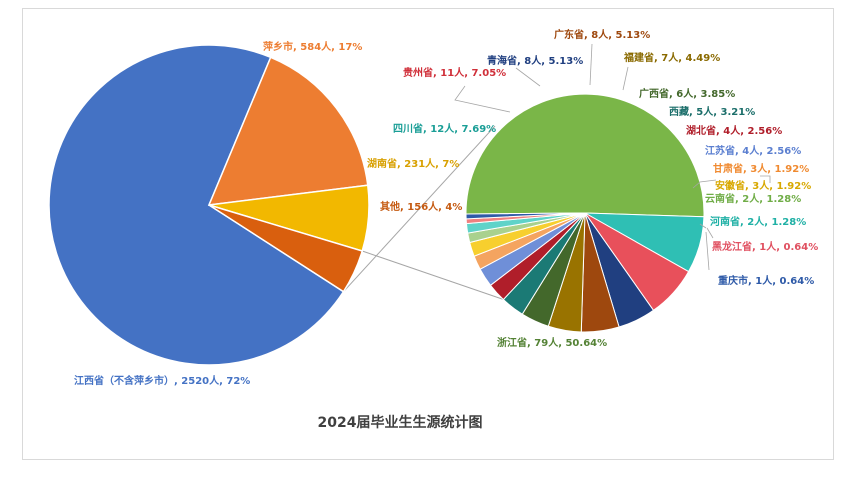 Image resolution: width=855 pixels, height=477 pixels. What do you see at coordinates (753, 150) in the screenshot?
I see `secondary-label-9: 江苏省, 4人, 2.56%` at bounding box center [753, 150].